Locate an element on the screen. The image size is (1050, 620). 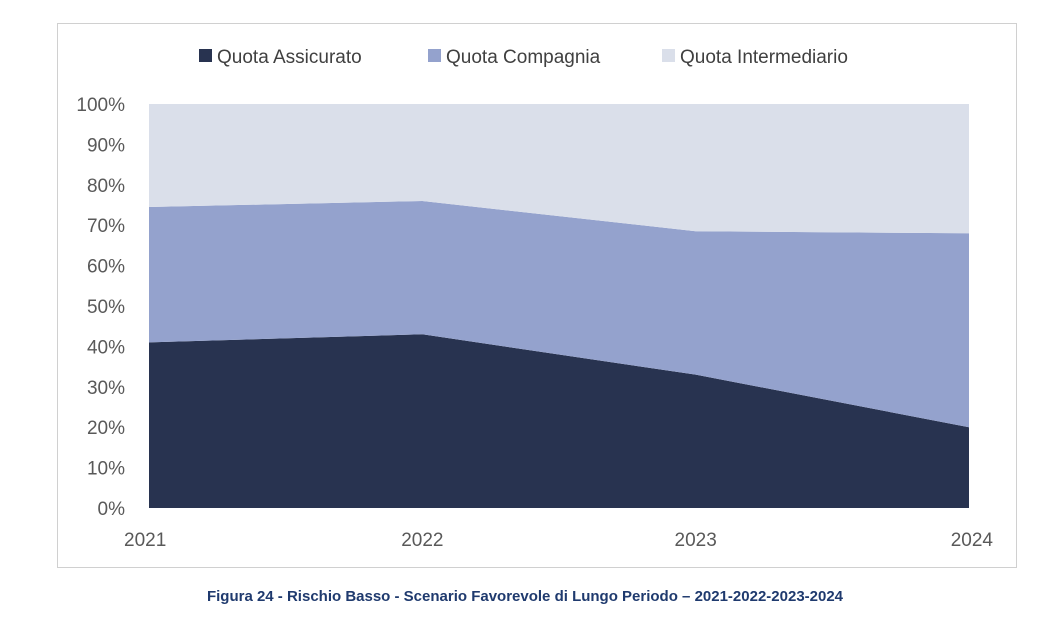
y-tick-label: 20% is located at coordinates (106, 428).